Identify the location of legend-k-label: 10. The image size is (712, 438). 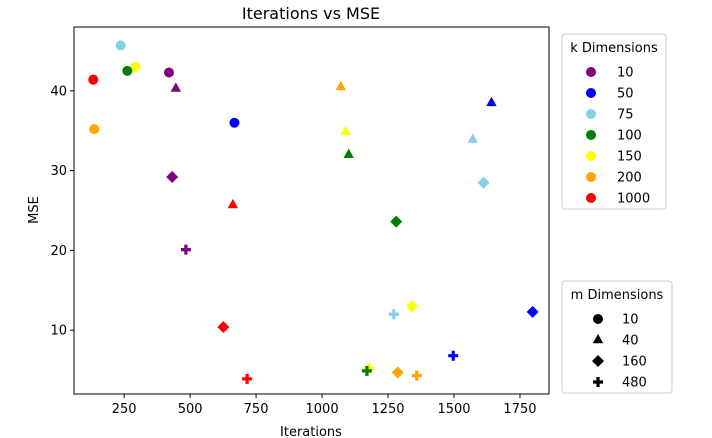
(625, 73).